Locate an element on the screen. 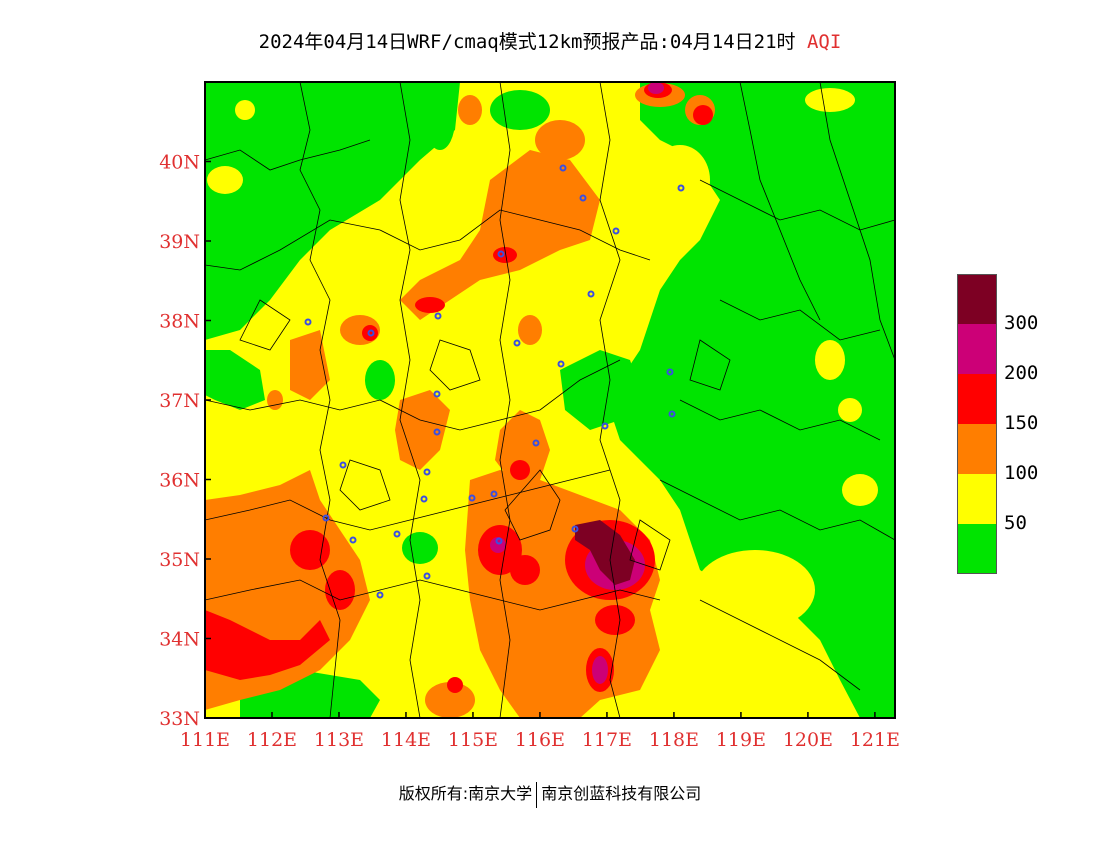 The height and width of the screenshot is (850, 1100). lat-tick-label: 38N is located at coordinates (179, 322).